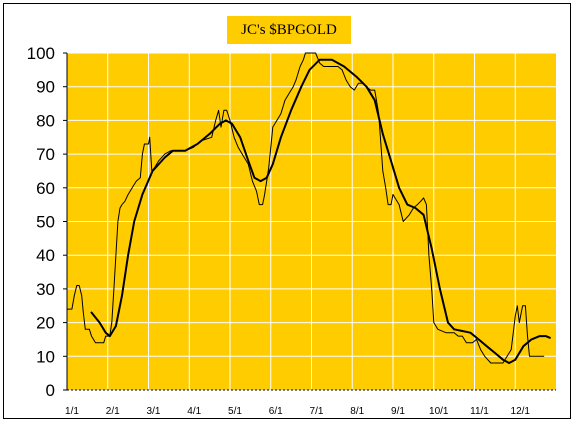  What do you see at coordinates (235, 411) in the screenshot?
I see `x-tick-label-4: 5/1` at bounding box center [235, 411].